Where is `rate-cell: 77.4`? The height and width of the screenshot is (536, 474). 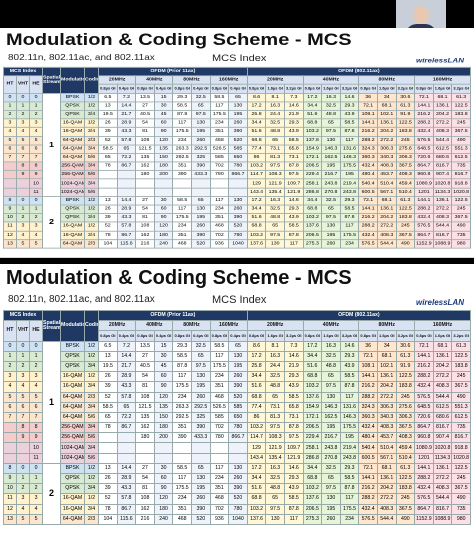 rate-cell: 77.4 is located at coordinates (256, 149).